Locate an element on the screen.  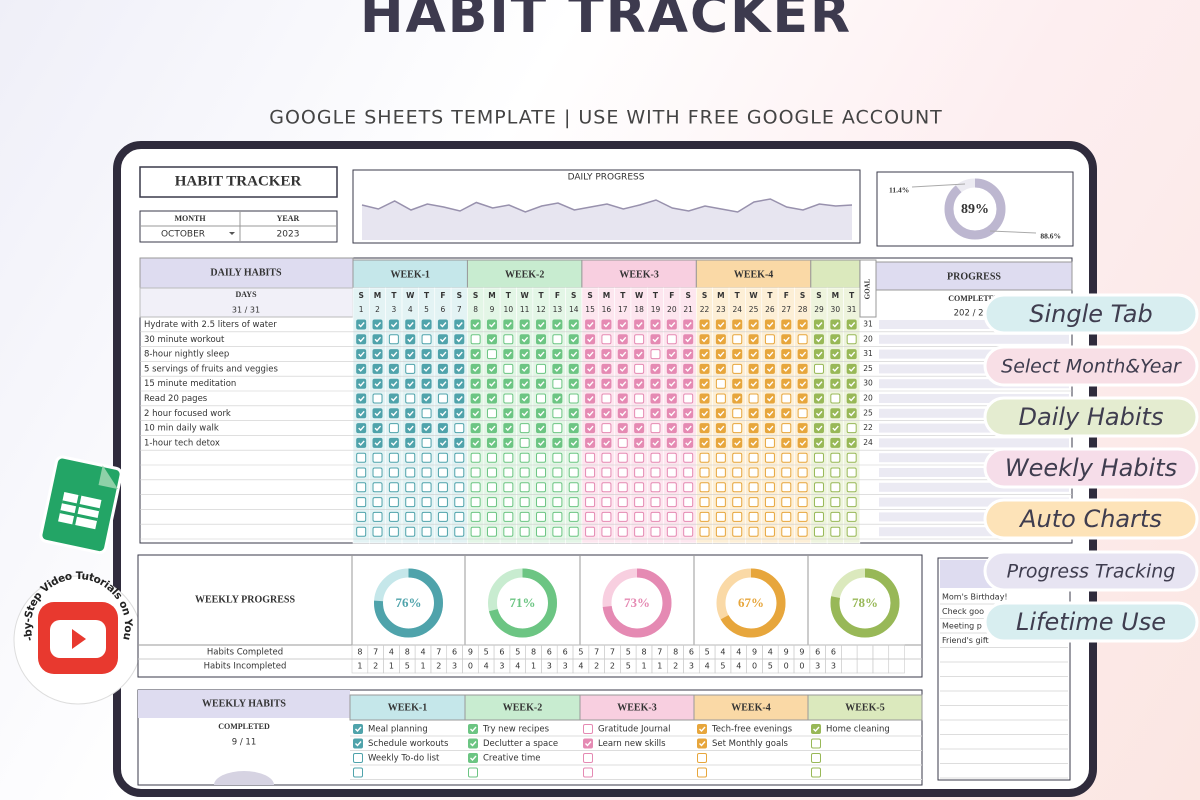
feature-pill is located at coordinates (1091, 622).